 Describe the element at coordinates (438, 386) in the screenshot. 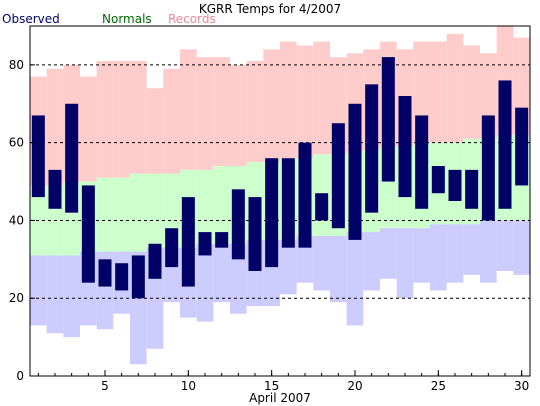

I see `x-tick-label: 25` at that location.